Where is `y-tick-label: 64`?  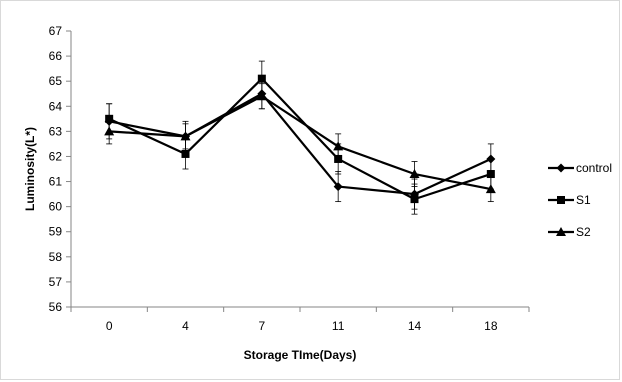 y-tick-label: 64 is located at coordinates (56, 106).